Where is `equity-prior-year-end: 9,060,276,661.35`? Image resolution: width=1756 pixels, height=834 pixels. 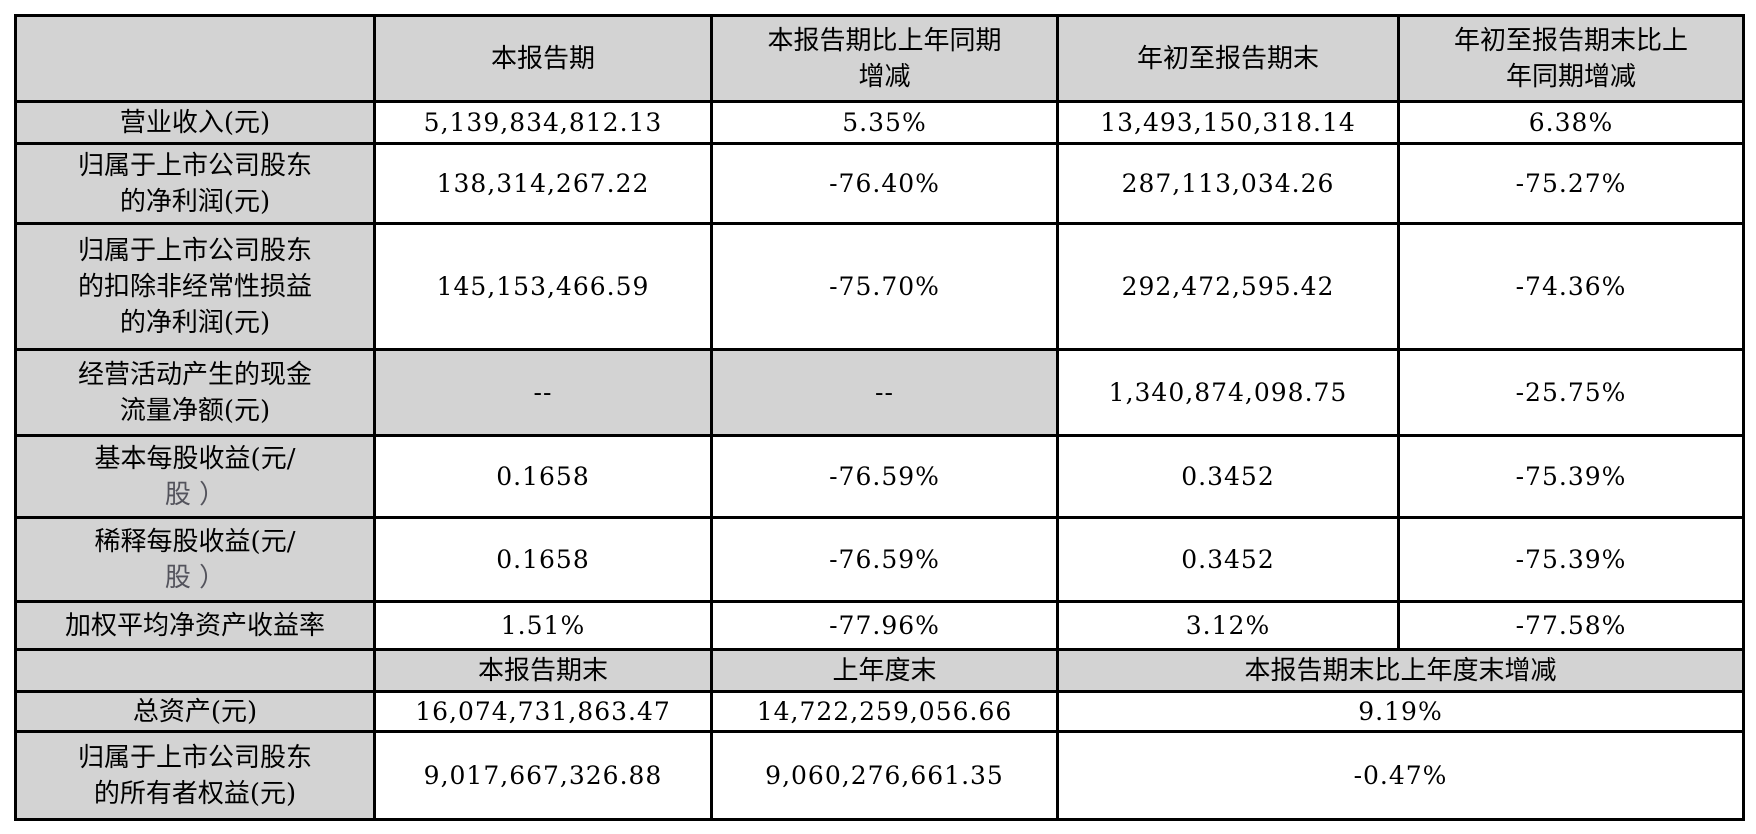
equity-prior-year-end: 9,060,276,661.35 is located at coordinates (884, 775).